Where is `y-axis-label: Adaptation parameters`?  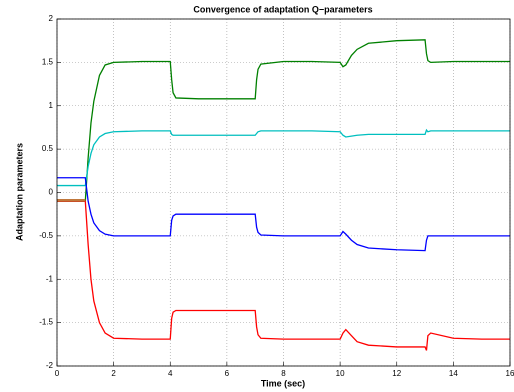
y-axis-label: Adaptation parameters is located at coordinates (19, 192).